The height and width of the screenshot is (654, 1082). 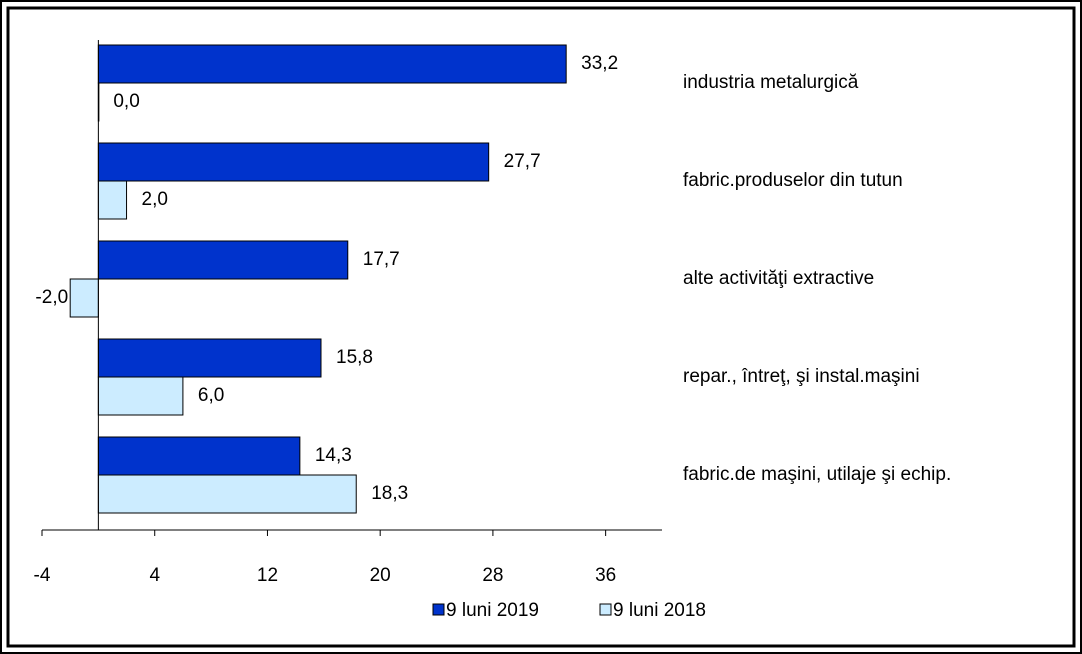 What do you see at coordinates (659, 610) in the screenshot?
I see `legend-label: 9 luni 2018` at bounding box center [659, 610].